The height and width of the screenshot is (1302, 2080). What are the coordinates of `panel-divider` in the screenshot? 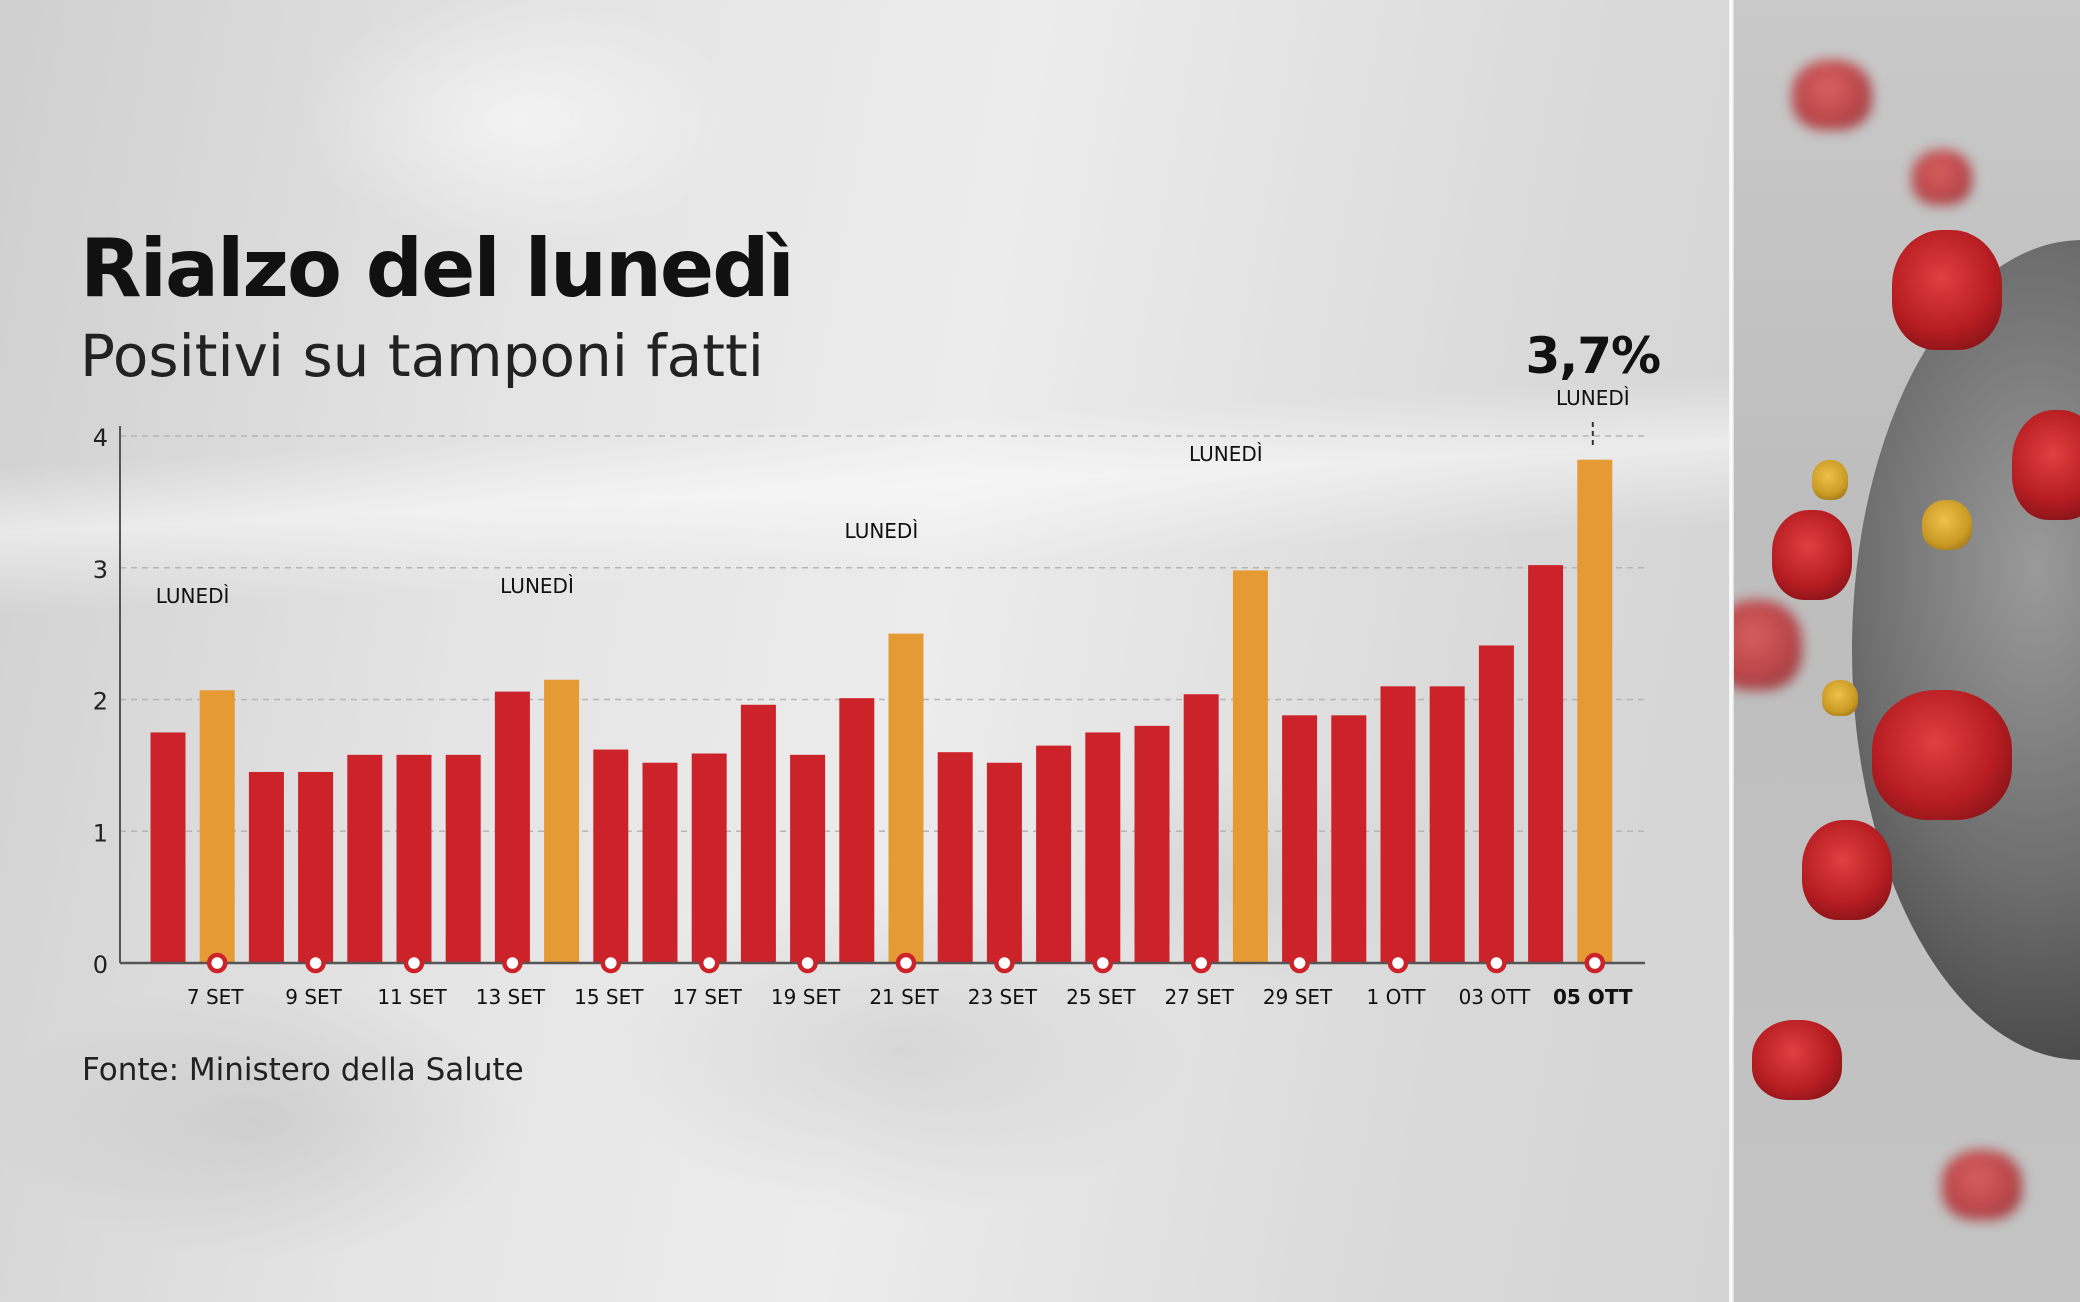 It's located at (1731, 651).